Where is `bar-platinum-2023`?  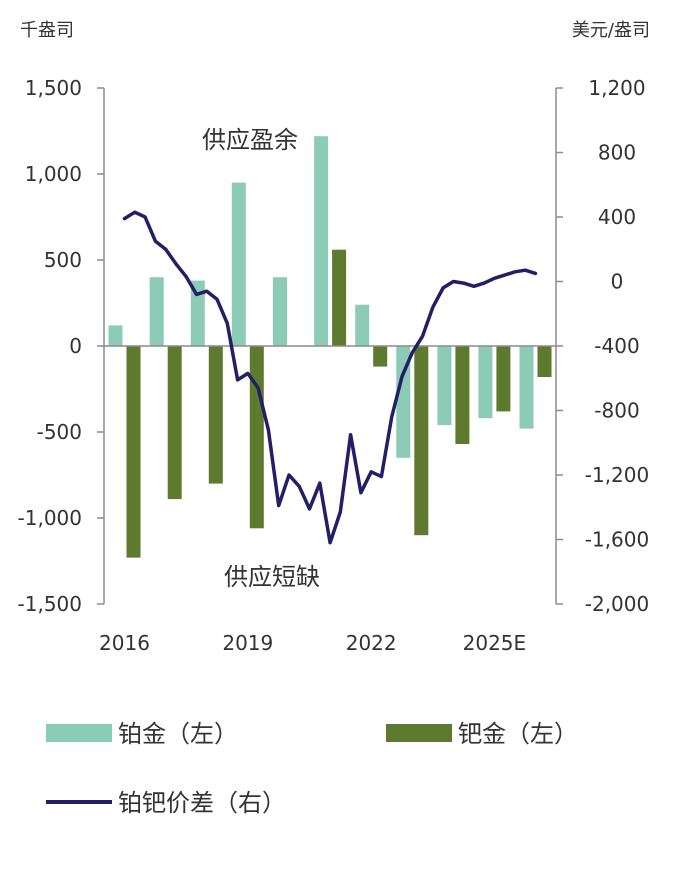
bar-platinum-2023 is located at coordinates (403, 402).